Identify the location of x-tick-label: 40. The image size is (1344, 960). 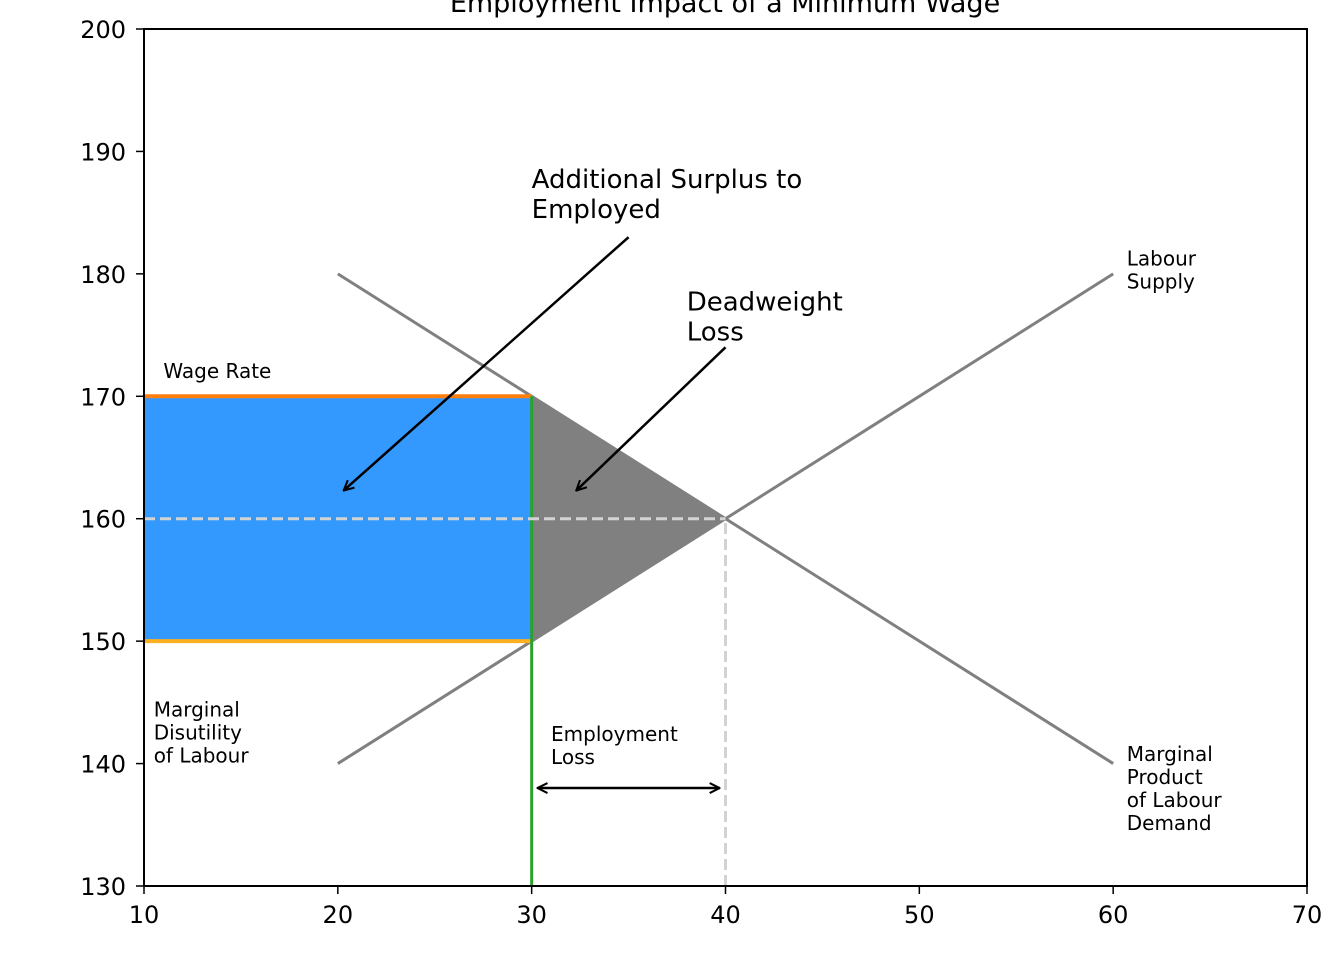
(725, 915).